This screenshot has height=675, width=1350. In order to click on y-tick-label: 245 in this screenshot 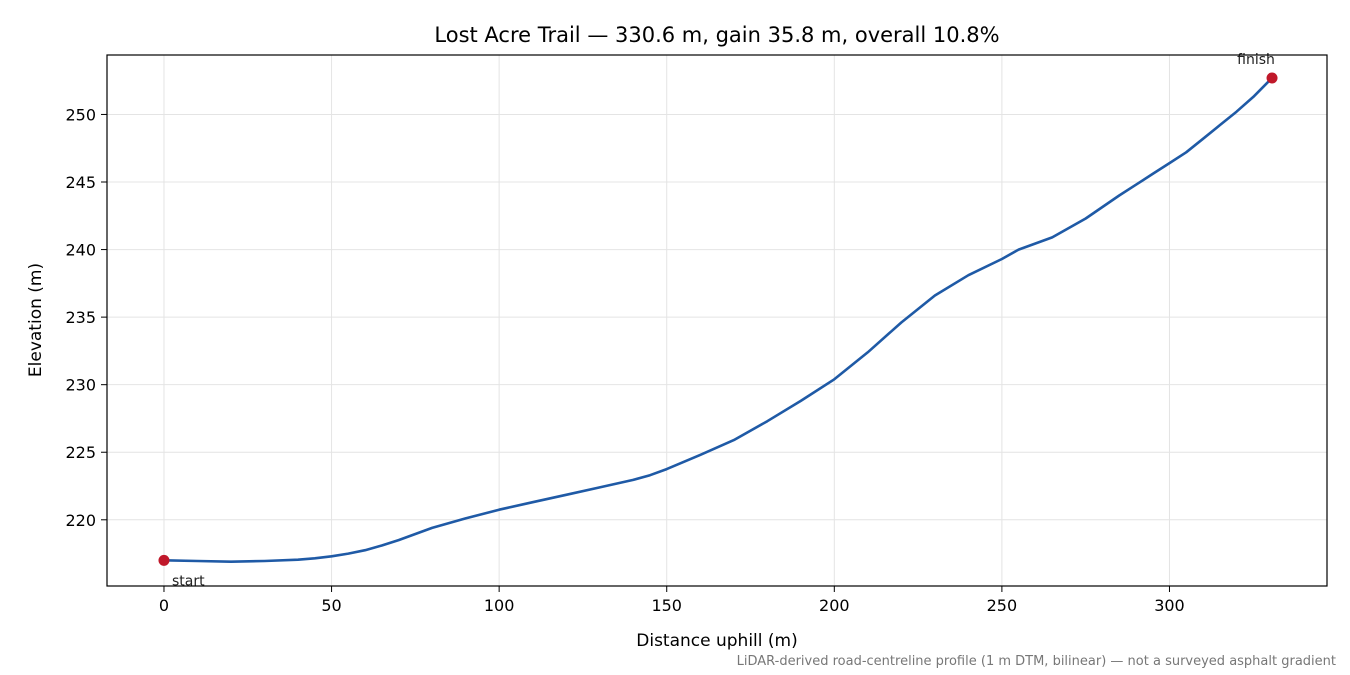, I will do `click(80, 182)`.